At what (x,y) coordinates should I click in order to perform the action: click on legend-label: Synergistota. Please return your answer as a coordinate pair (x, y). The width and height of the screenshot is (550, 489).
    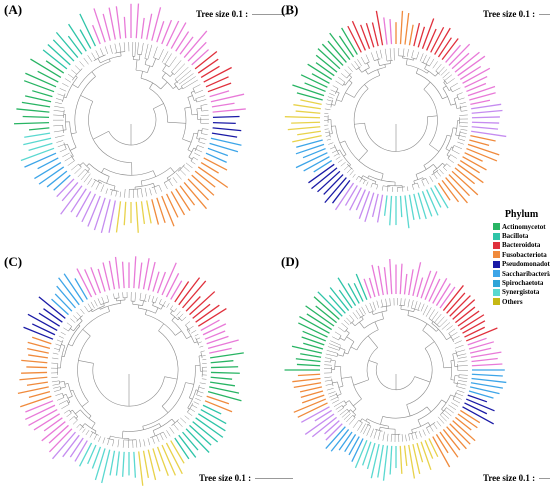
    Looking at the image, I should click on (521, 292).